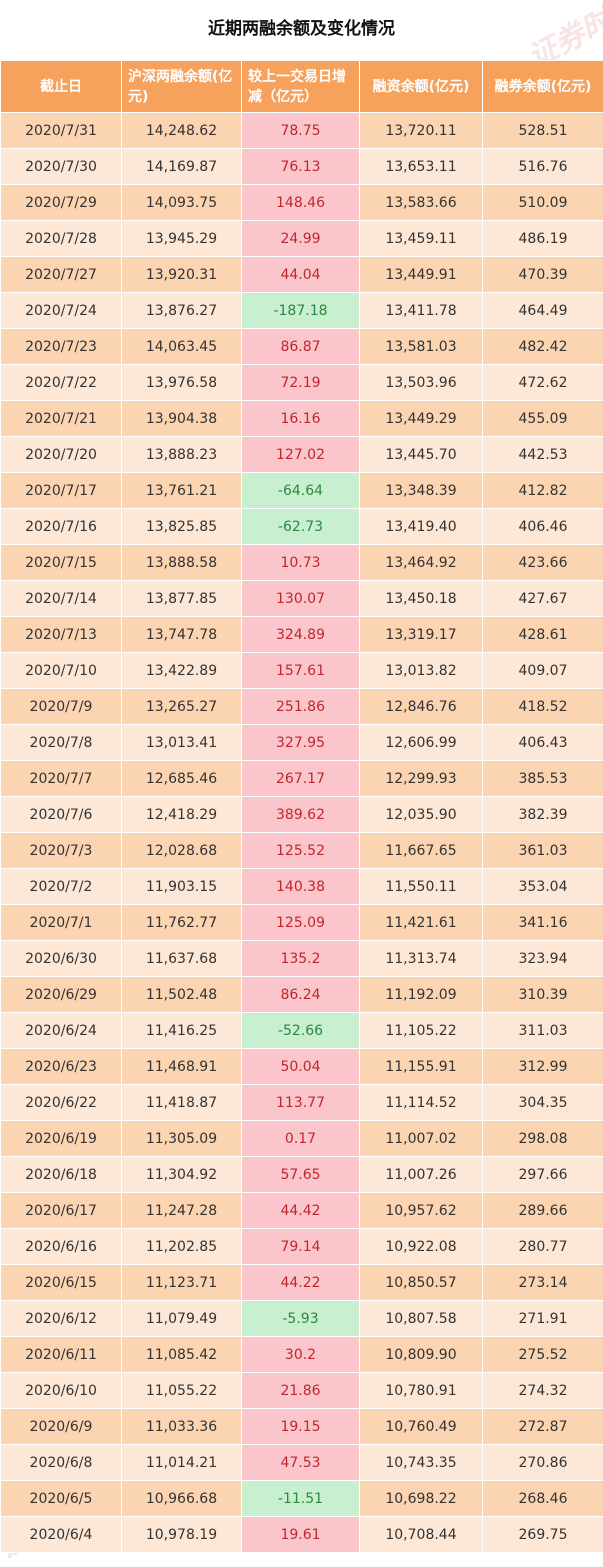  I want to click on cell-securities-lending-balance: 464.49, so click(543, 311).